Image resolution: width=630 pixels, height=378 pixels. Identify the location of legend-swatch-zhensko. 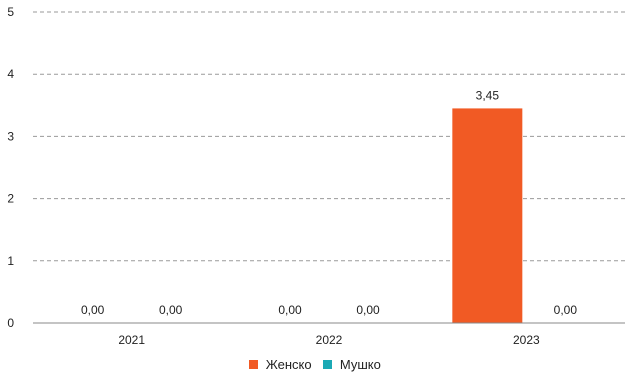
(254, 364).